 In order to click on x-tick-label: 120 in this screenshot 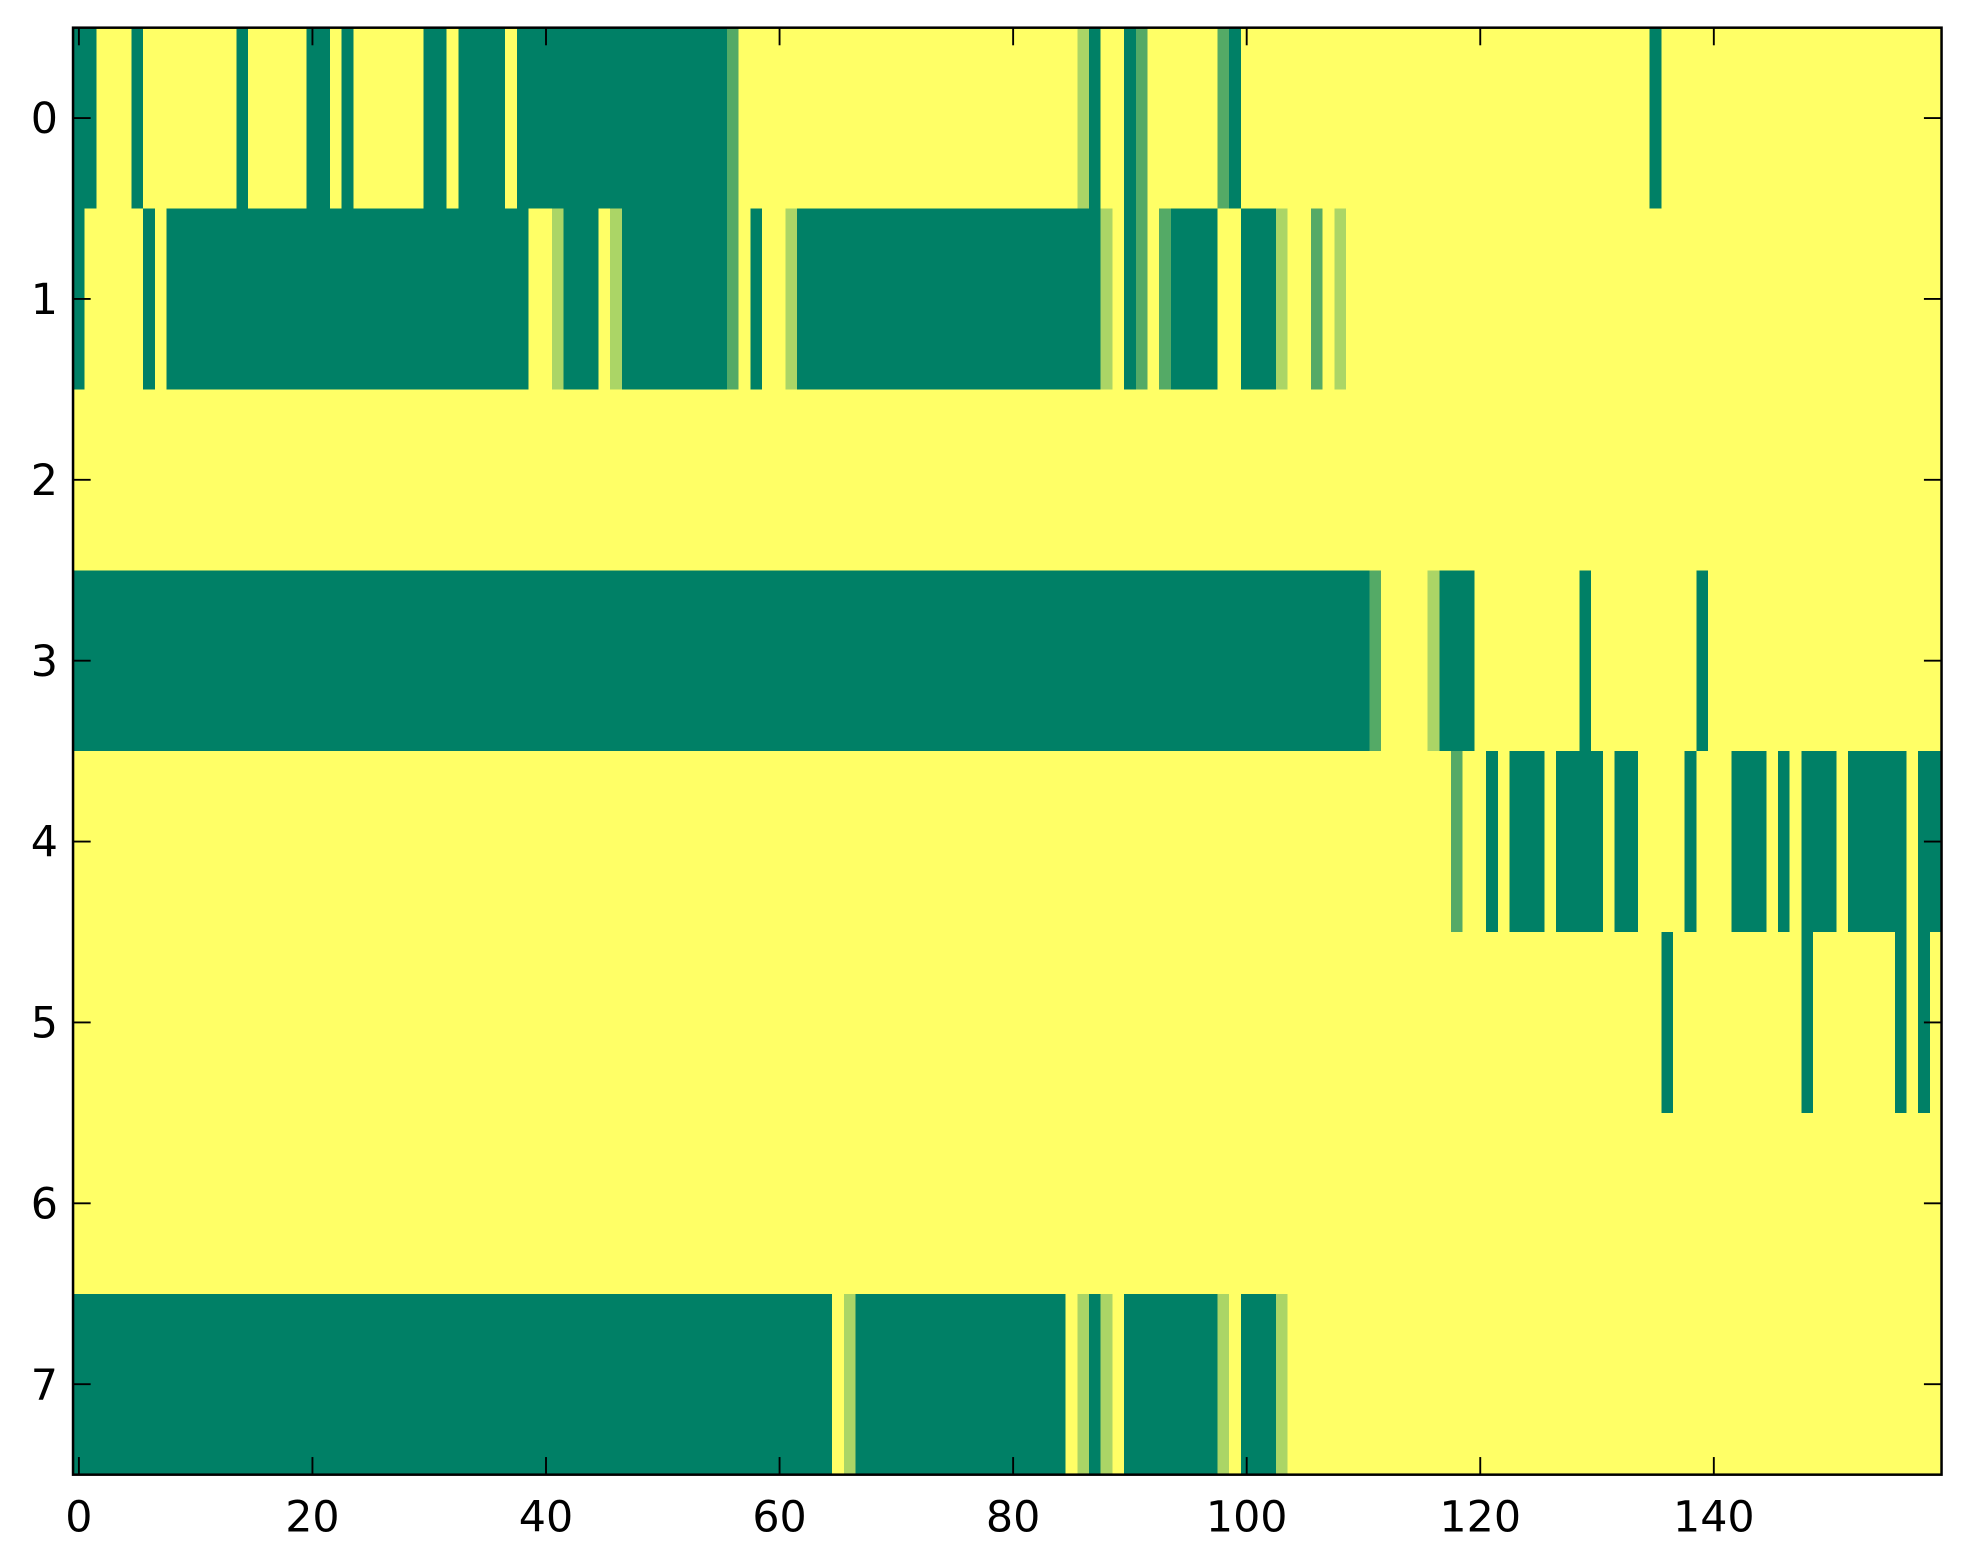, I will do `click(1480, 1517)`.